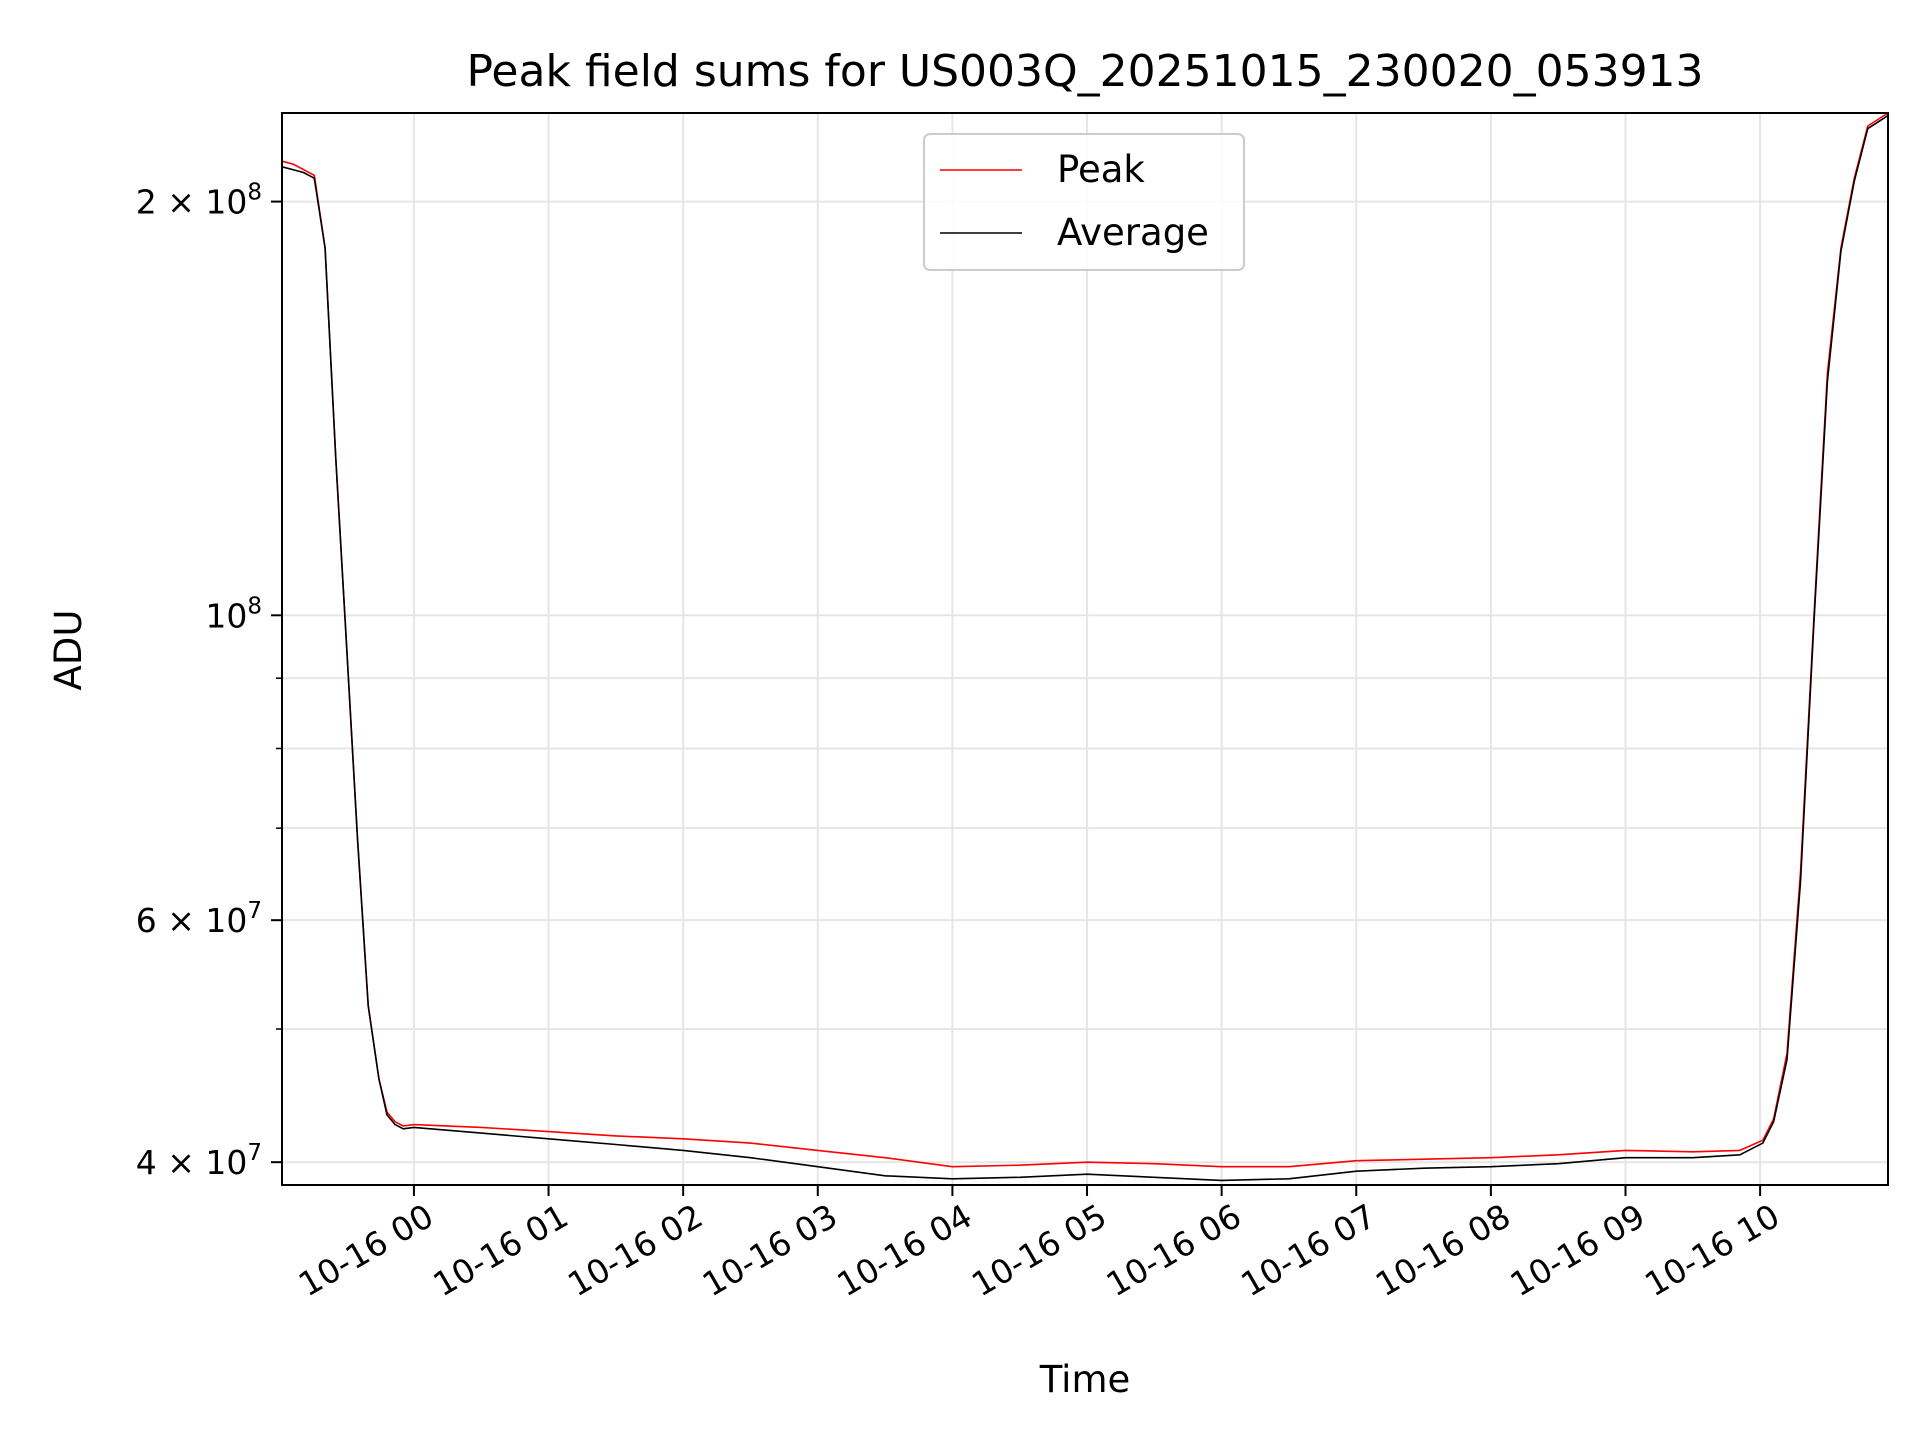  I want to click on legend: Peak Average, so click(1084, 202).